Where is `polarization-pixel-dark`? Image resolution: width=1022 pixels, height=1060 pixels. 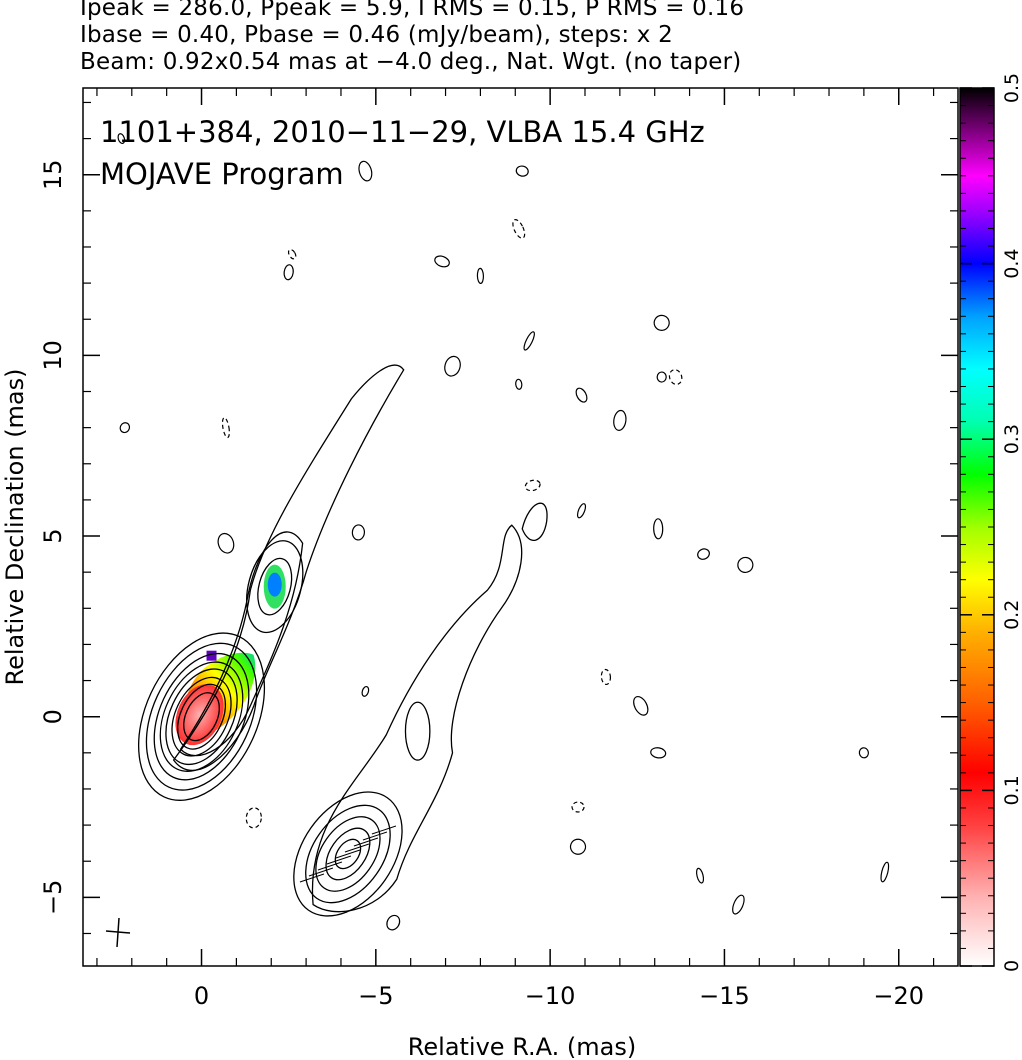
polarization-pixel-dark is located at coordinates (211, 655).